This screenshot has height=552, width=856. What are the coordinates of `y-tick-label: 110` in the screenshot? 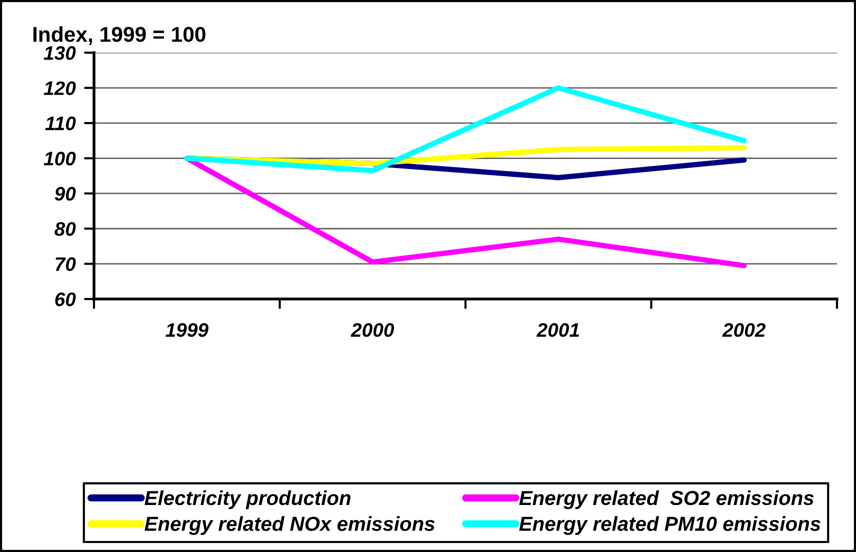 It's located at (60, 123).